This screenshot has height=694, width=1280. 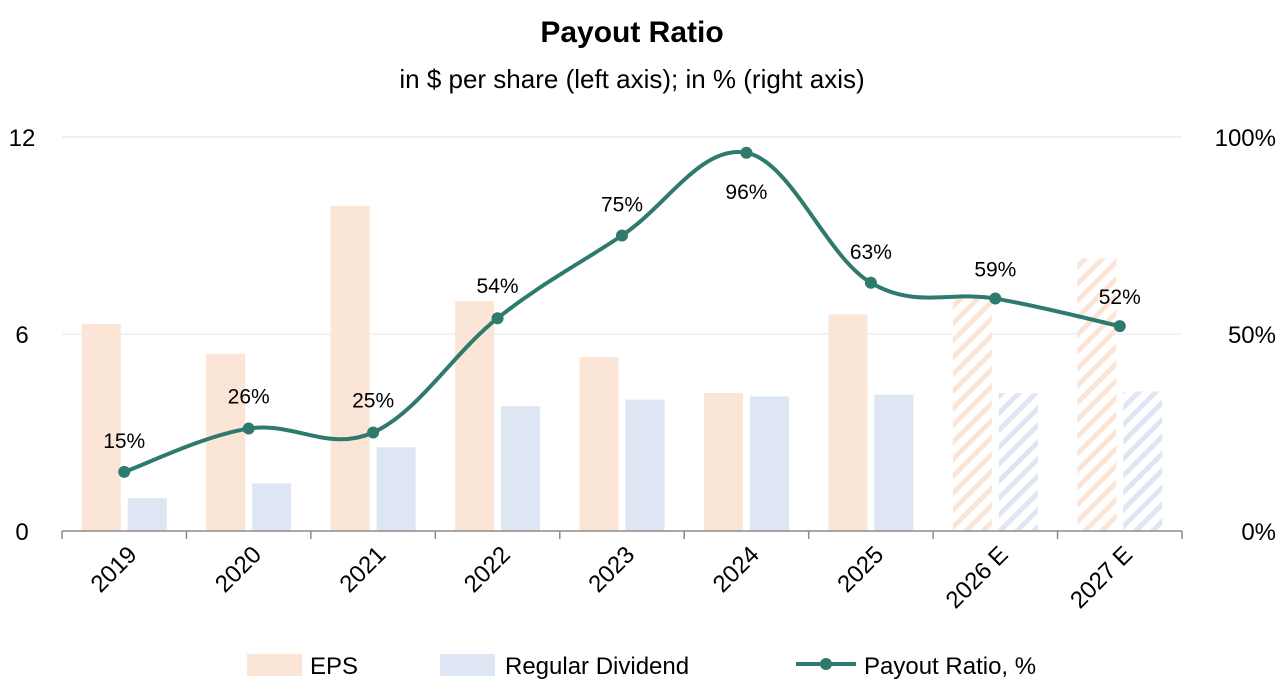 What do you see at coordinates (977, 577) in the screenshot?
I see `x-axis-tick-label: 2026 E` at bounding box center [977, 577].